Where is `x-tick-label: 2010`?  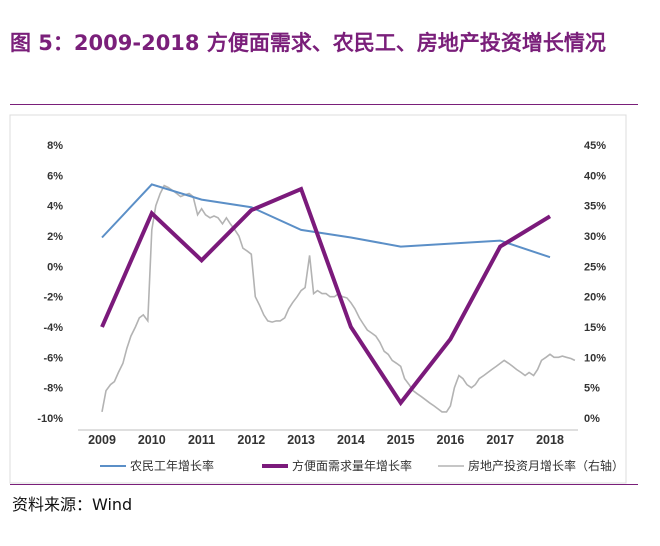
x-tick-label: 2010 is located at coordinates (152, 440).